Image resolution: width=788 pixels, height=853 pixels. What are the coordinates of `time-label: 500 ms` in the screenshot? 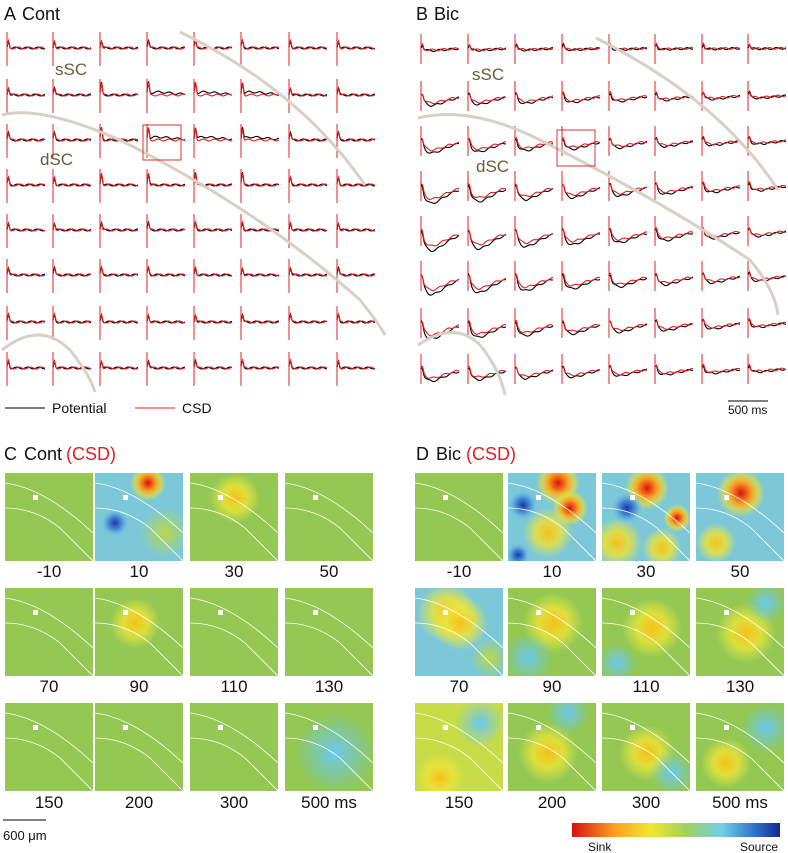 It's located at (329, 802).